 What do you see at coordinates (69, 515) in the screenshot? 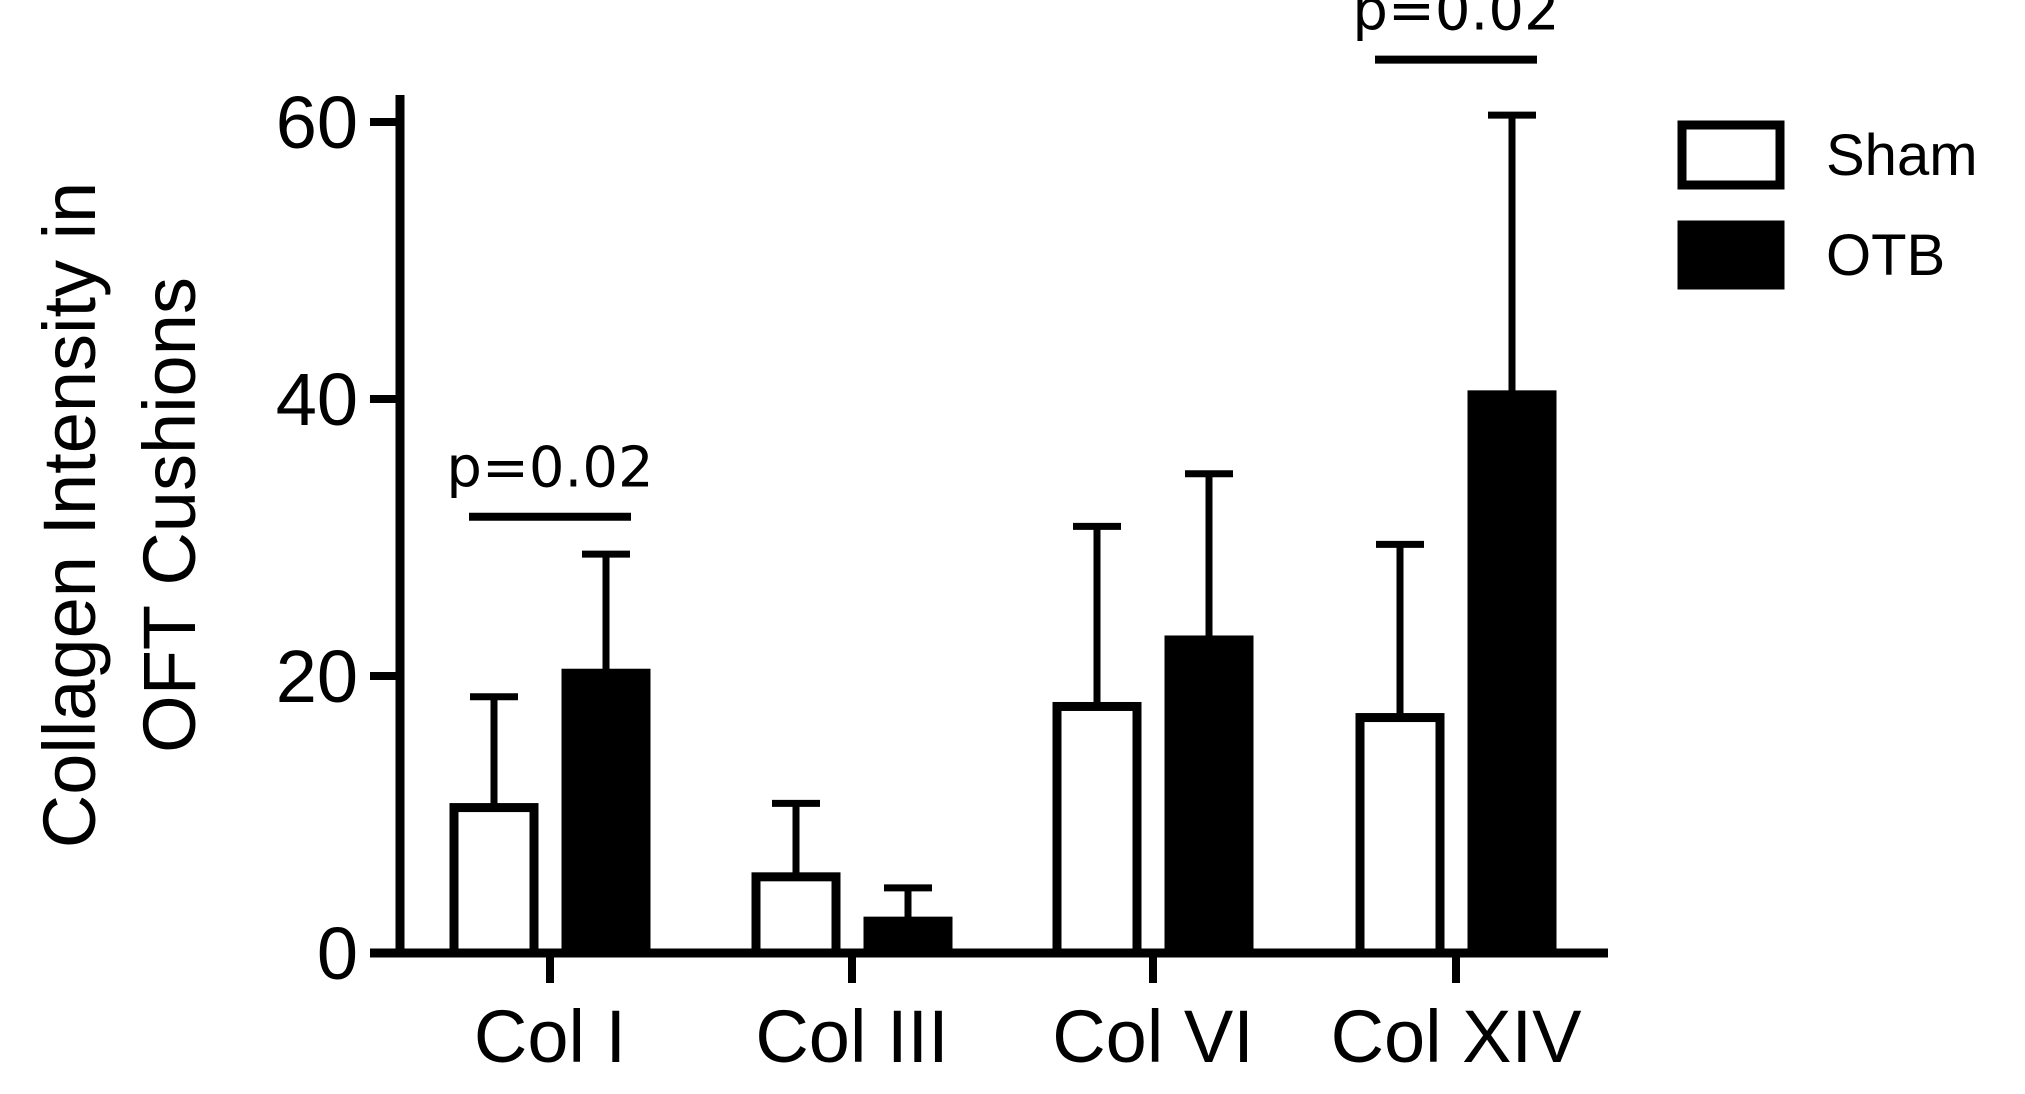
I see `y-axis-label-line-1: Collagen Intensity in` at bounding box center [69, 515].